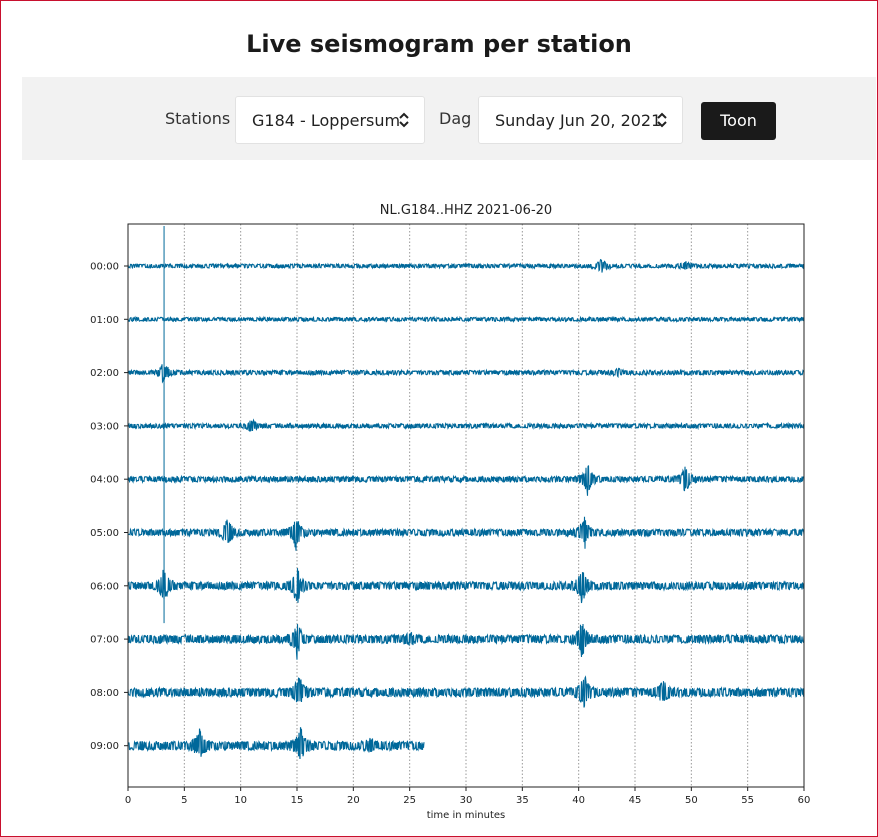  Describe the element at coordinates (104, 640) in the screenshot. I see `y-tick-label: 07:00` at that location.